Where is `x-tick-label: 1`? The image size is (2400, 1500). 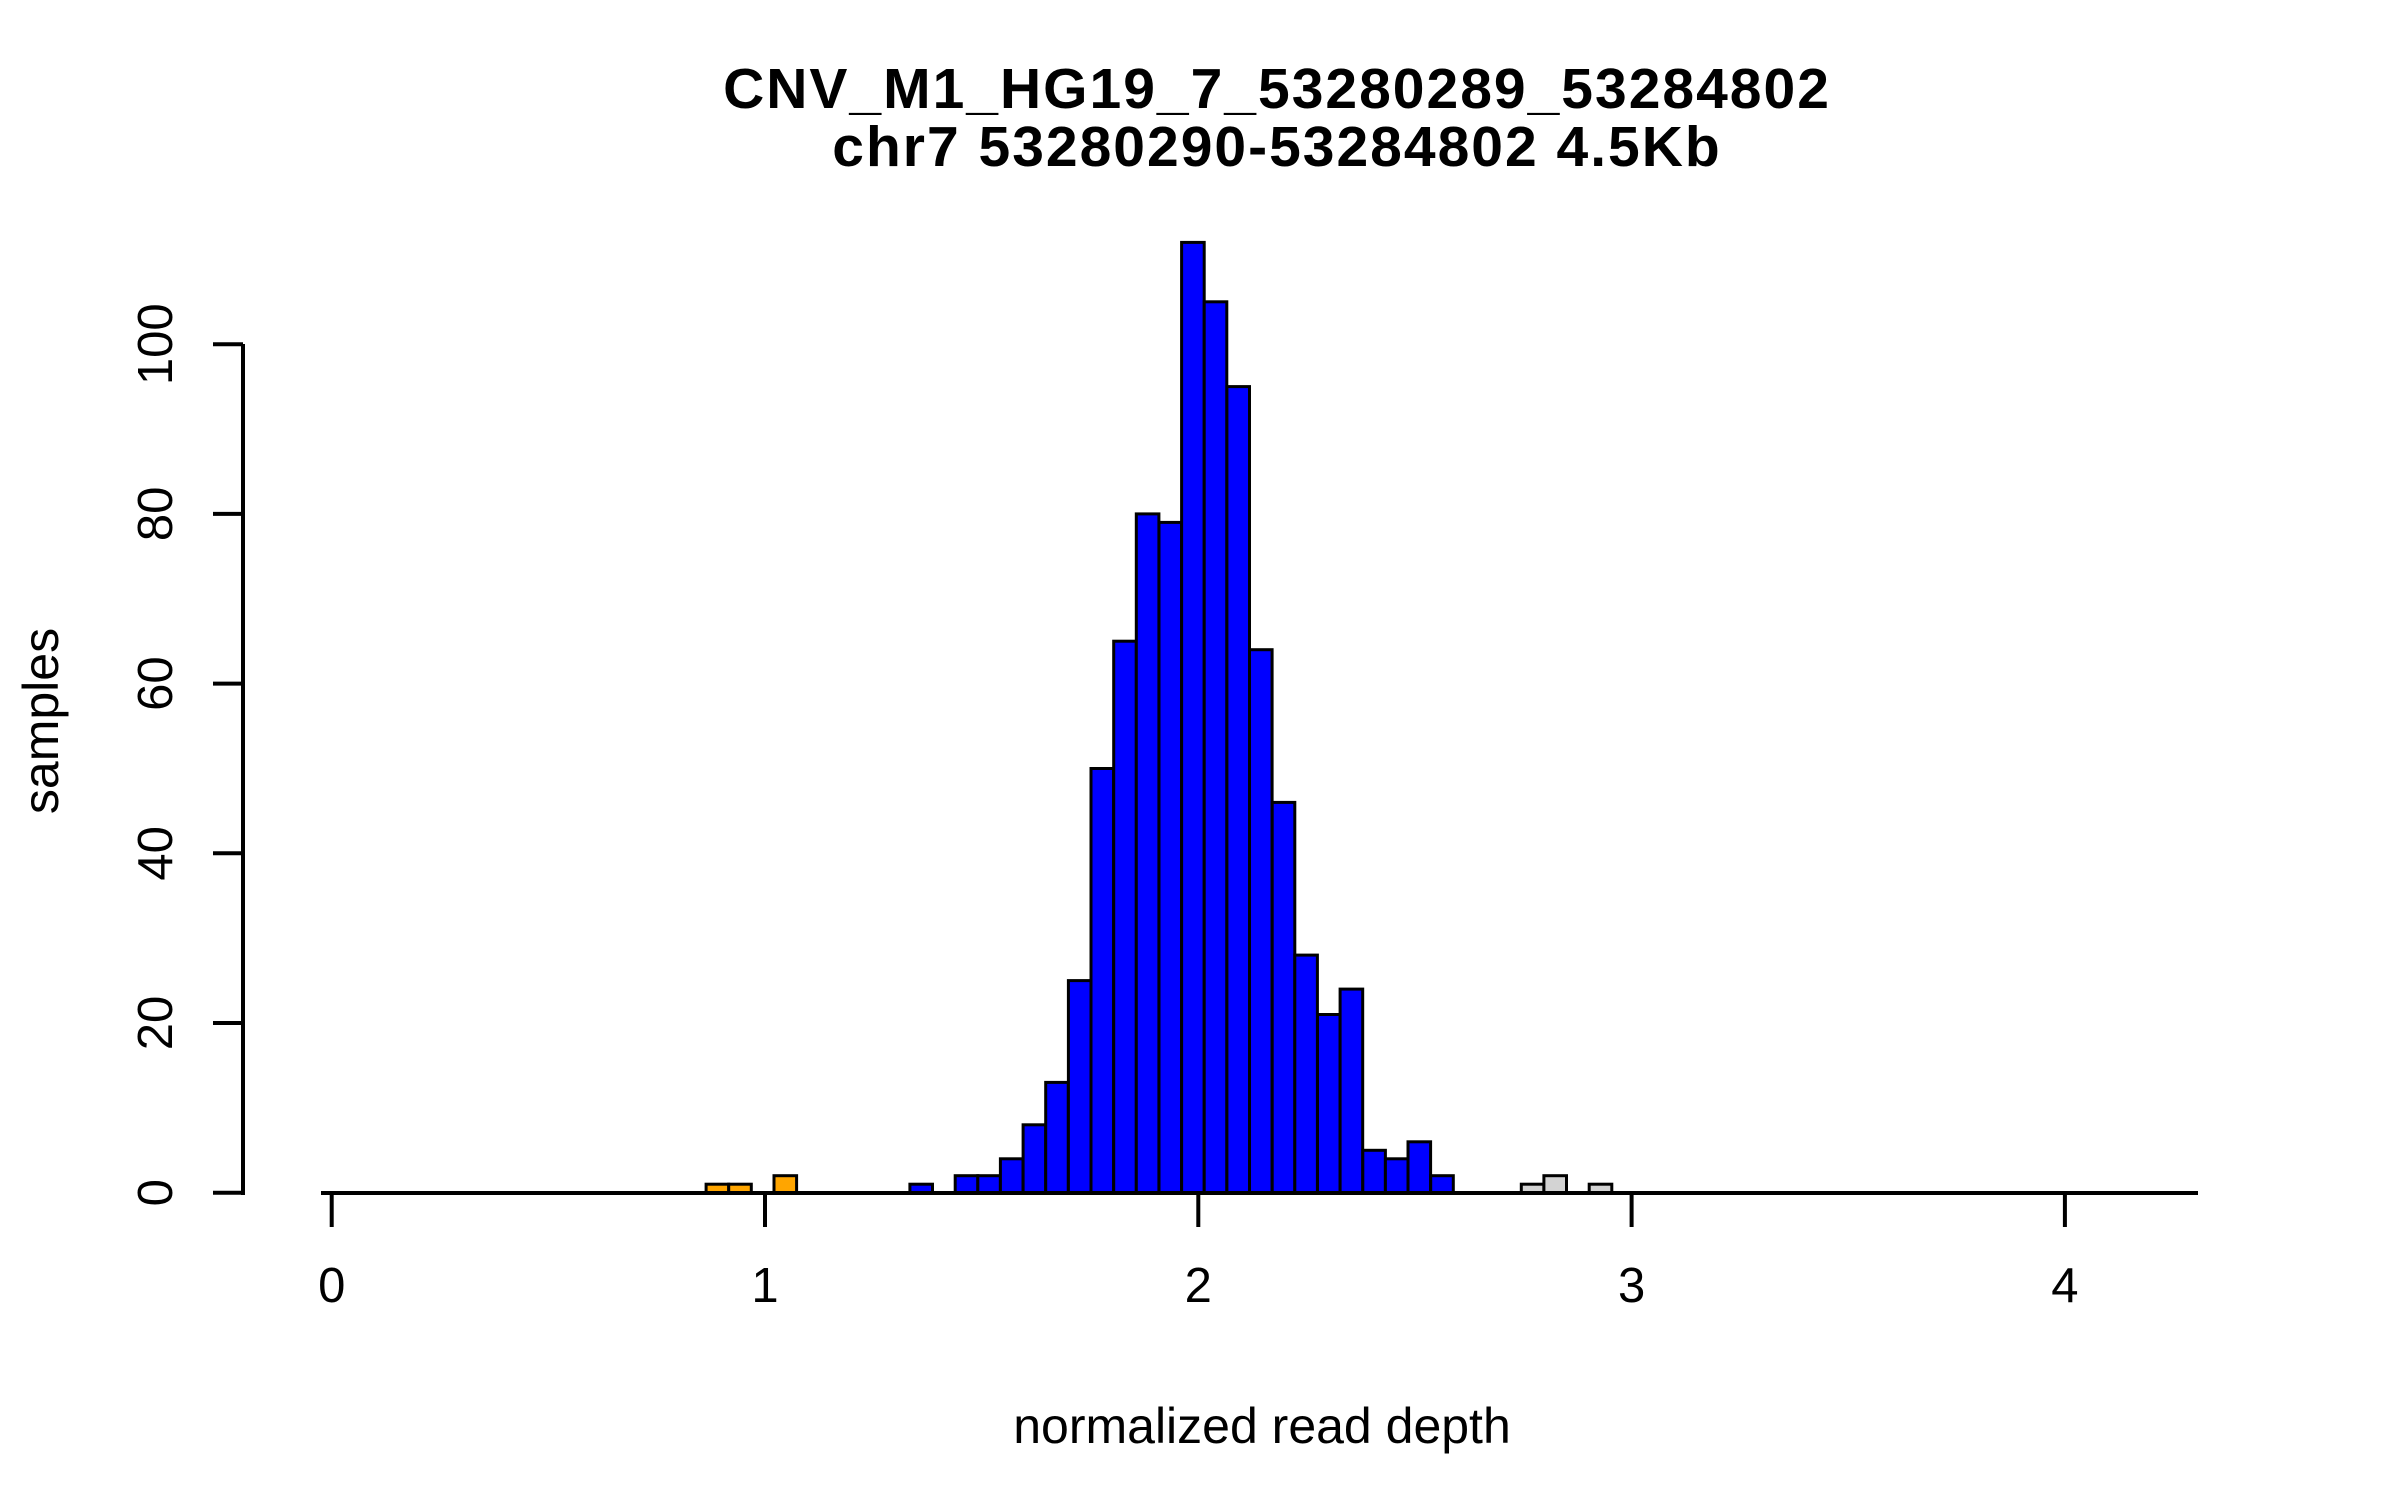
x-tick-label: 1 is located at coordinates (764, 1286).